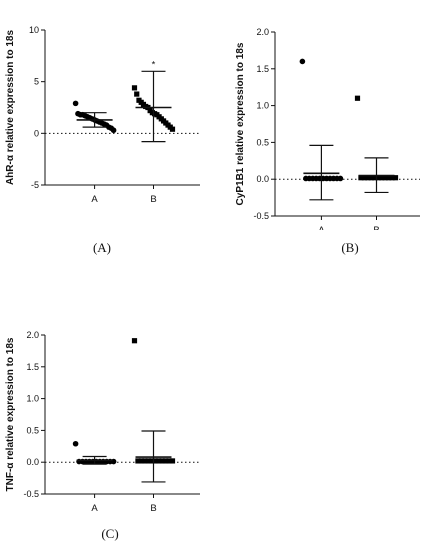 Image resolution: width=443 pixels, height=550 pixels. I want to click on caption-a: (A), so click(102, 248).